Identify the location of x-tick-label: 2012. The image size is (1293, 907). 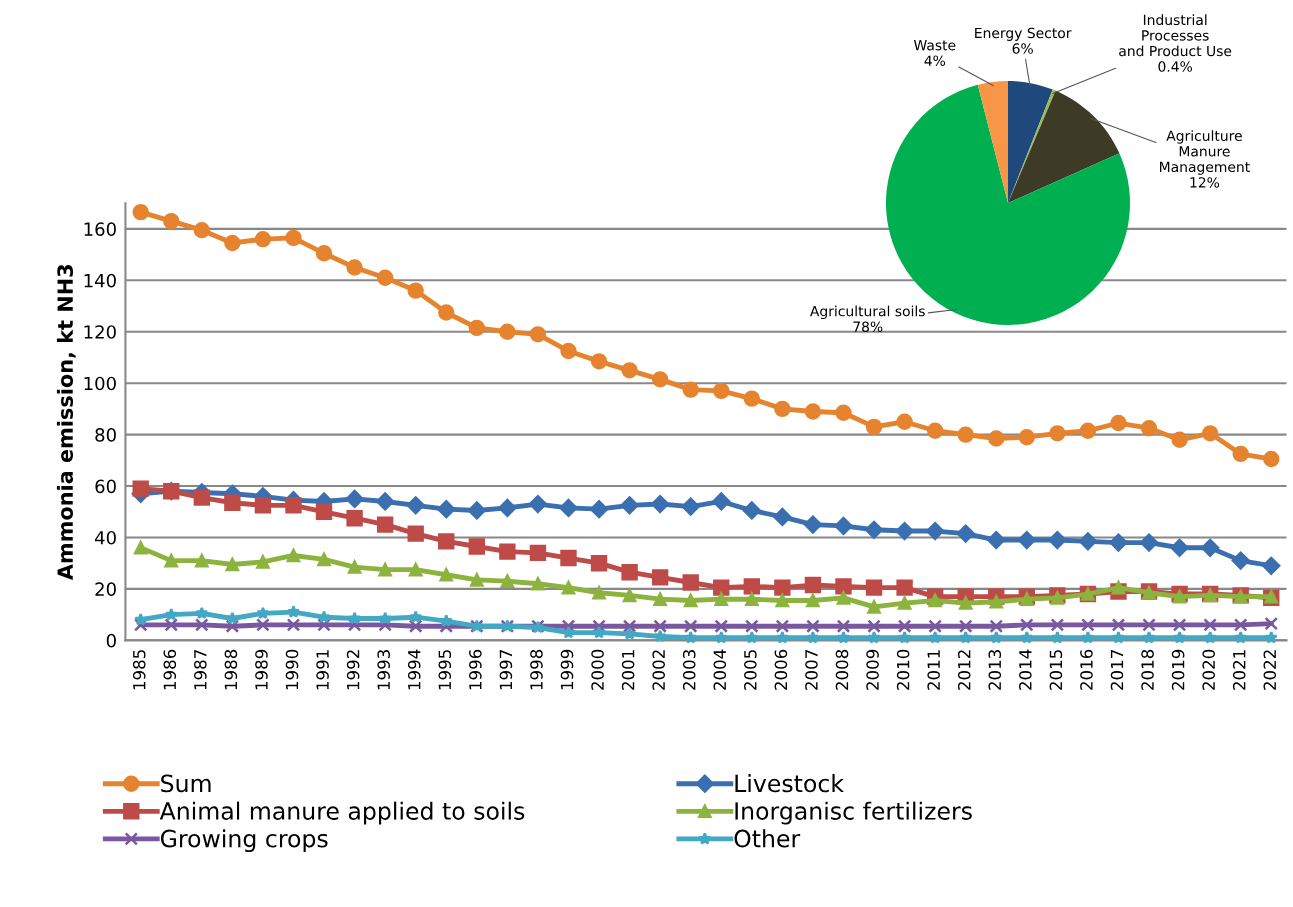
(964, 670).